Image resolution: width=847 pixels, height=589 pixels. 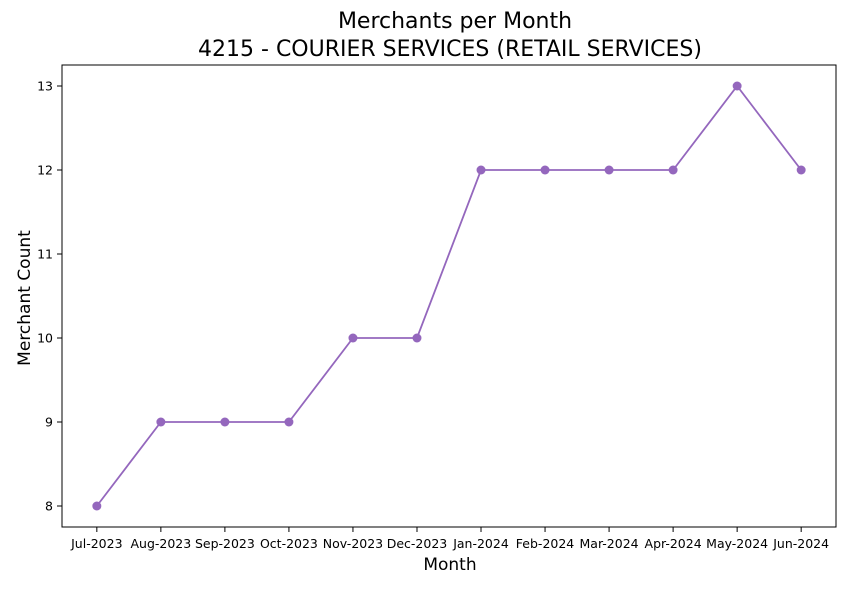 I want to click on y-tick-label: 8, so click(x=49, y=506).